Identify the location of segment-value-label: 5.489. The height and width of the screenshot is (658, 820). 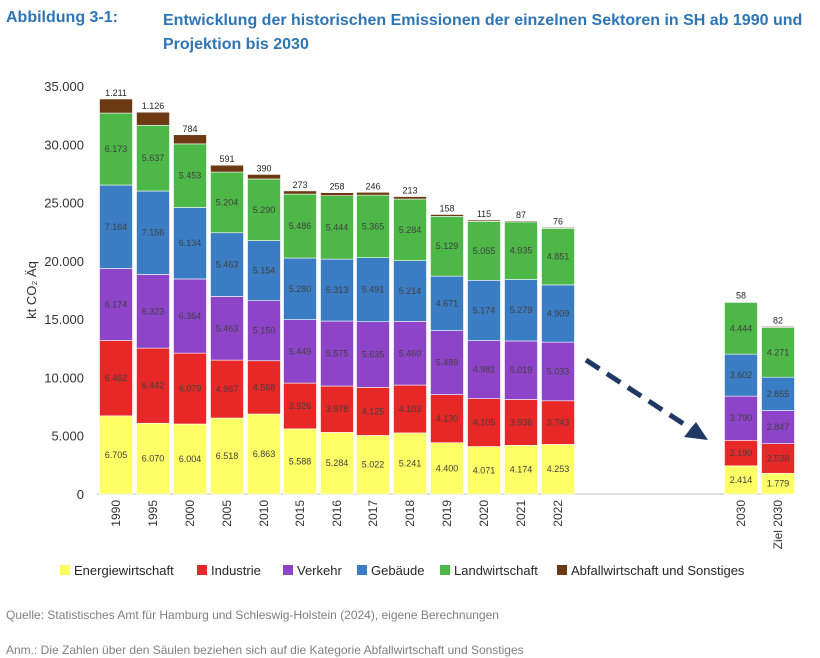
(447, 363).